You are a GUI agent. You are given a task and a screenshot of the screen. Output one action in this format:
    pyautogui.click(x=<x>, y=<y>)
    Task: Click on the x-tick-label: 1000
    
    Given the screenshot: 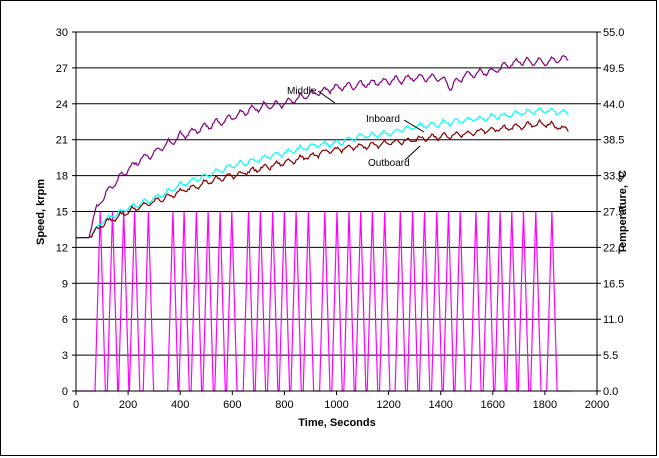 What is the action you would take?
    pyautogui.click(x=336, y=405)
    